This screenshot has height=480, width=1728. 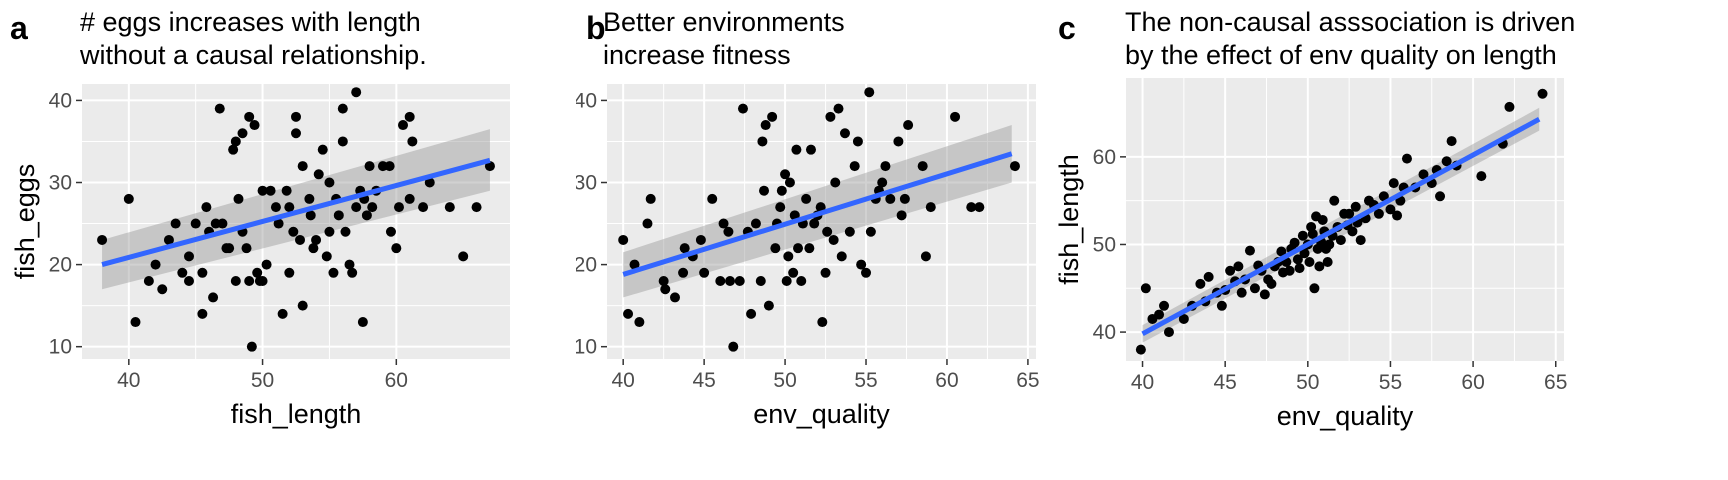 What do you see at coordinates (1104, 332) in the screenshot?
I see `y-tick-label: 40` at bounding box center [1104, 332].